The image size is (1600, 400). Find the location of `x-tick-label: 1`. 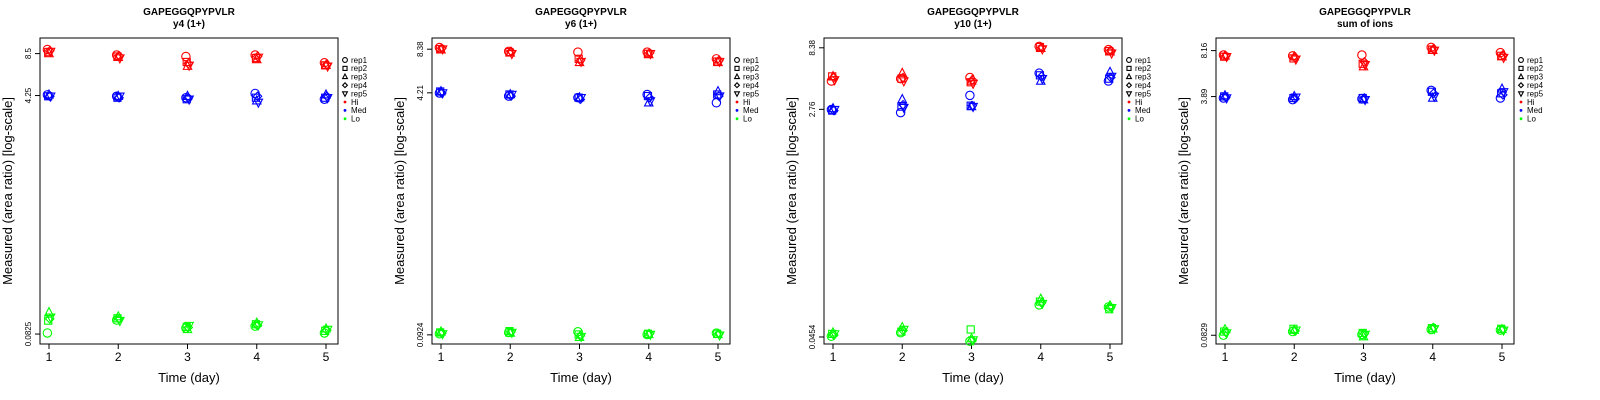

x-tick-label: 1 is located at coordinates (1225, 357).